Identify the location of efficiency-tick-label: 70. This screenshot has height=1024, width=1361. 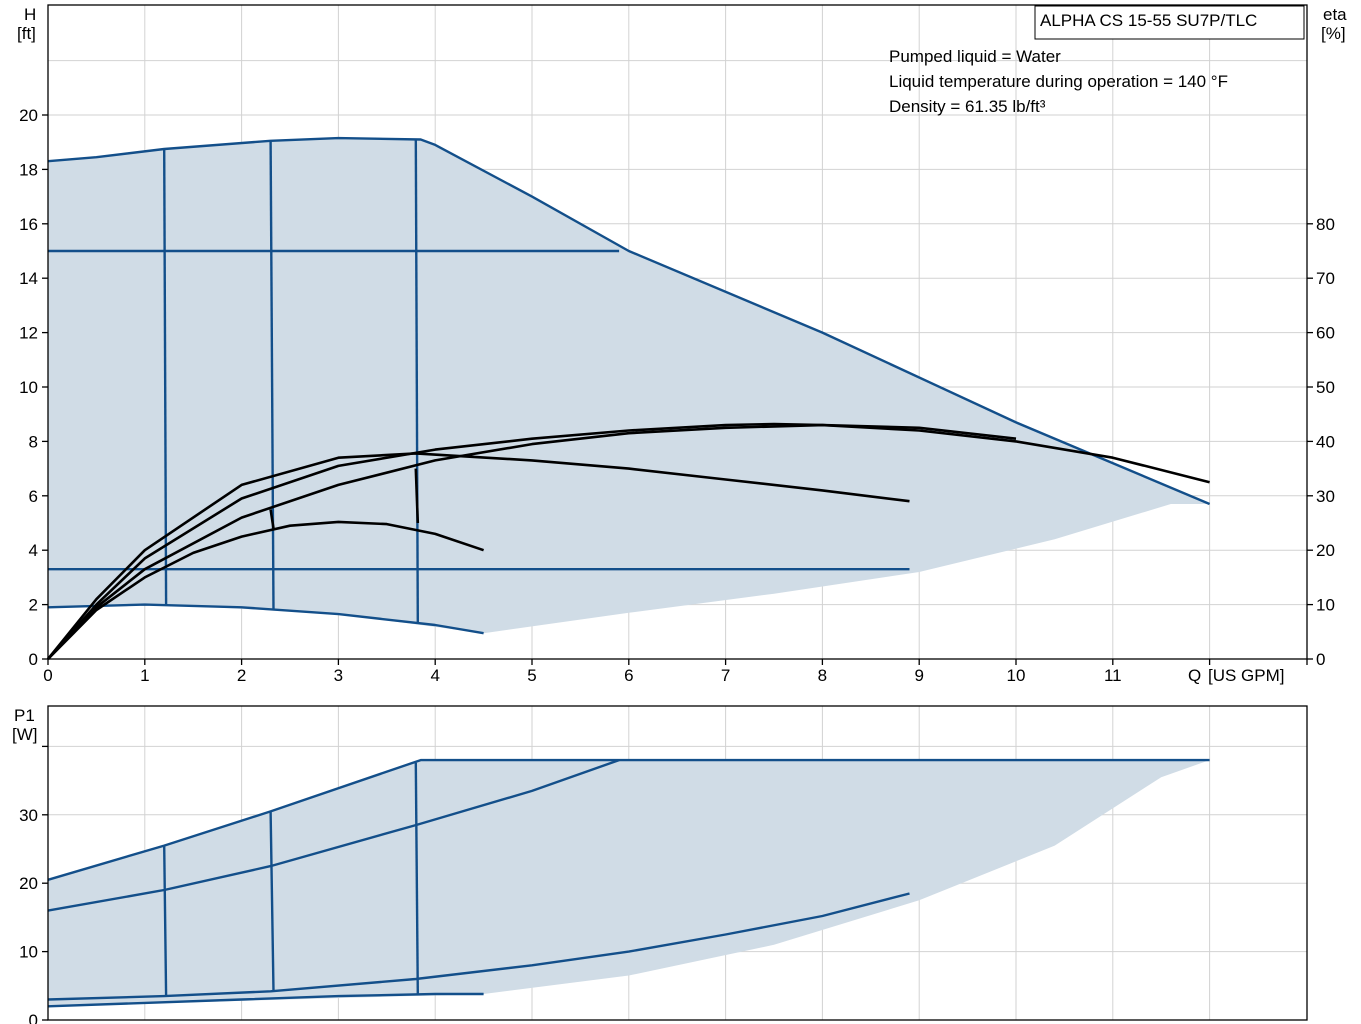
(1325, 278).